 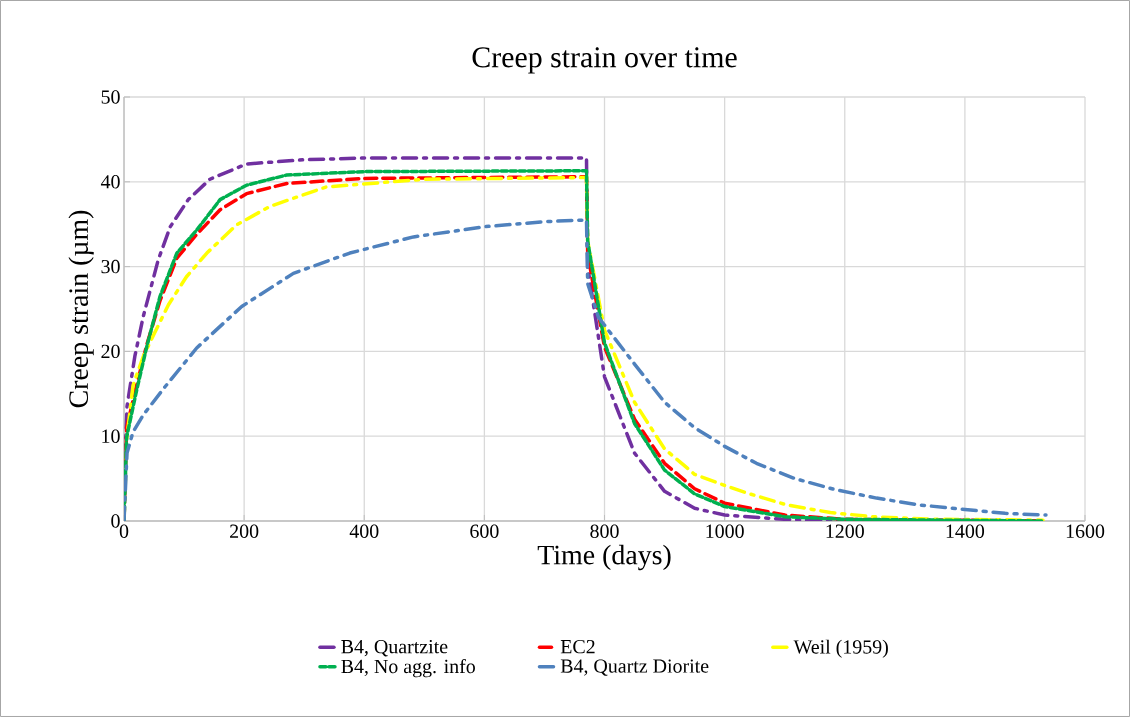 I want to click on y-tick-label: 0, so click(x=115, y=521).